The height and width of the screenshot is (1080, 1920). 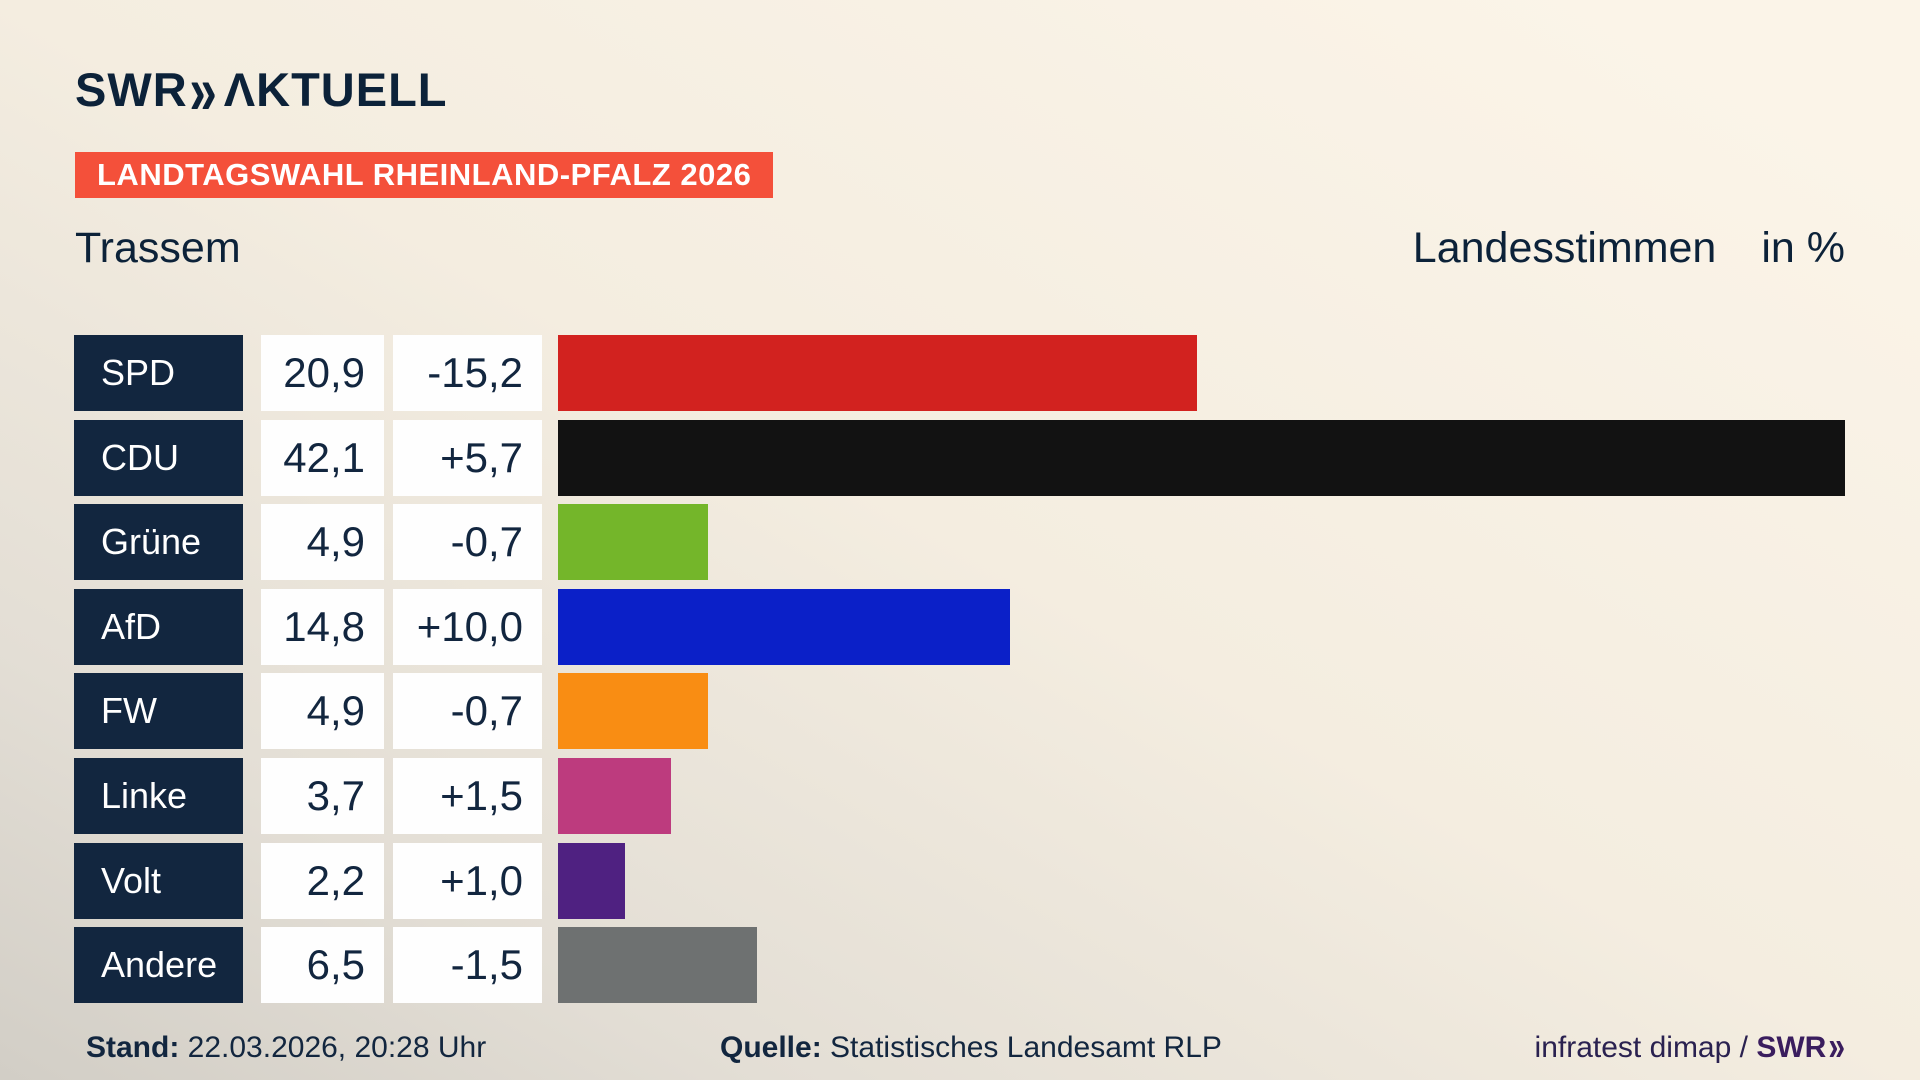 What do you see at coordinates (202, 89) in the screenshot?
I see `logo-chevrons-icon: »` at bounding box center [202, 89].